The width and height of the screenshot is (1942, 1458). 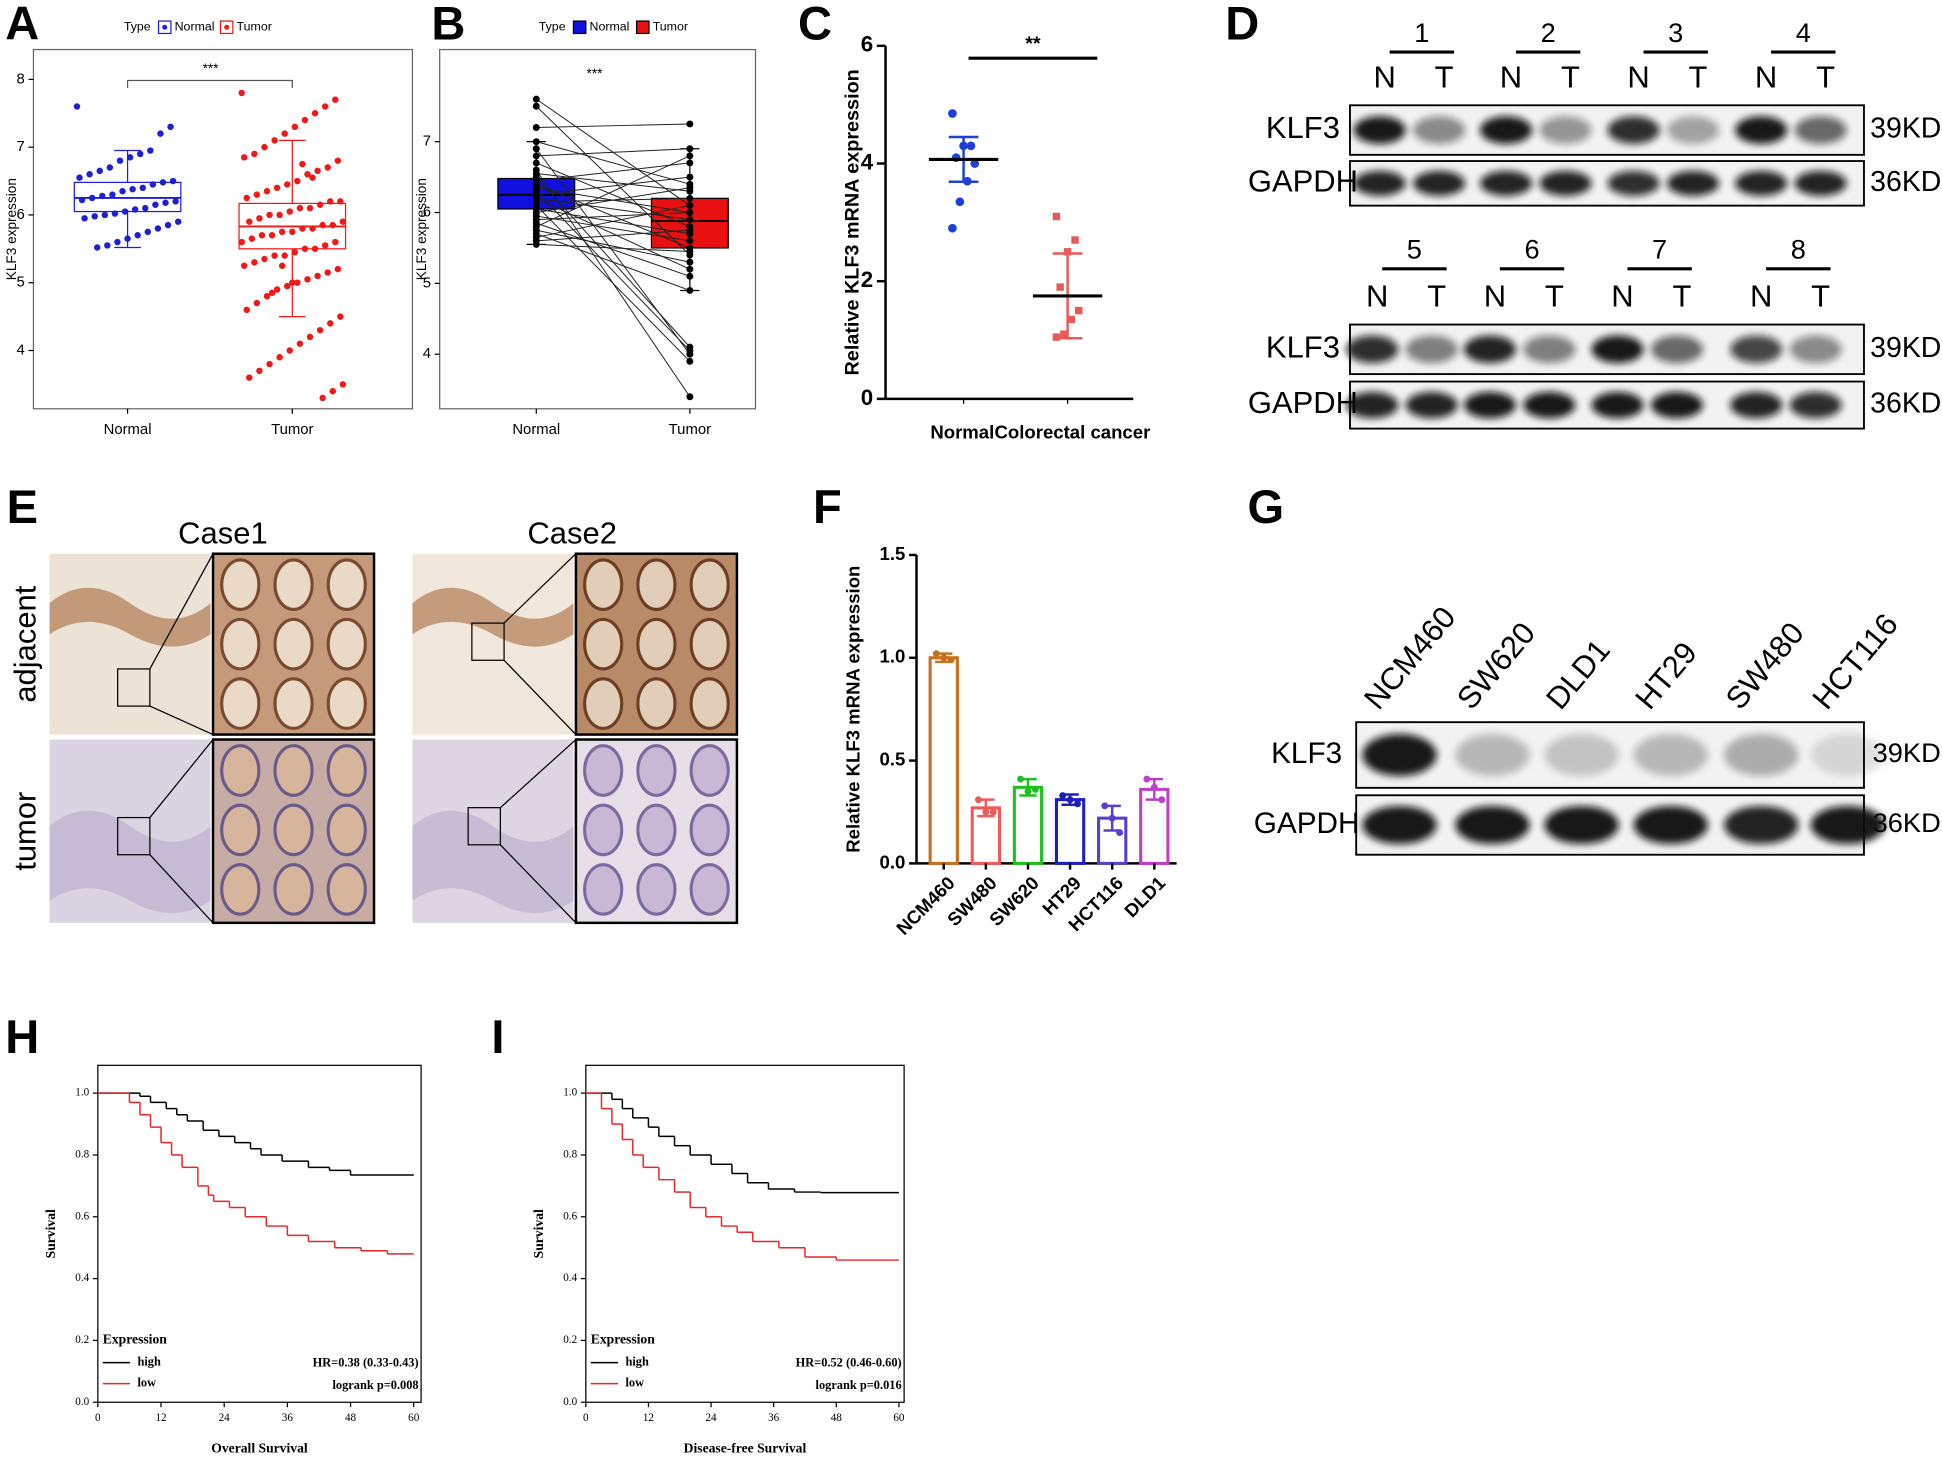 What do you see at coordinates (427, 142) in the screenshot?
I see `y-tick-label: 7` at bounding box center [427, 142].